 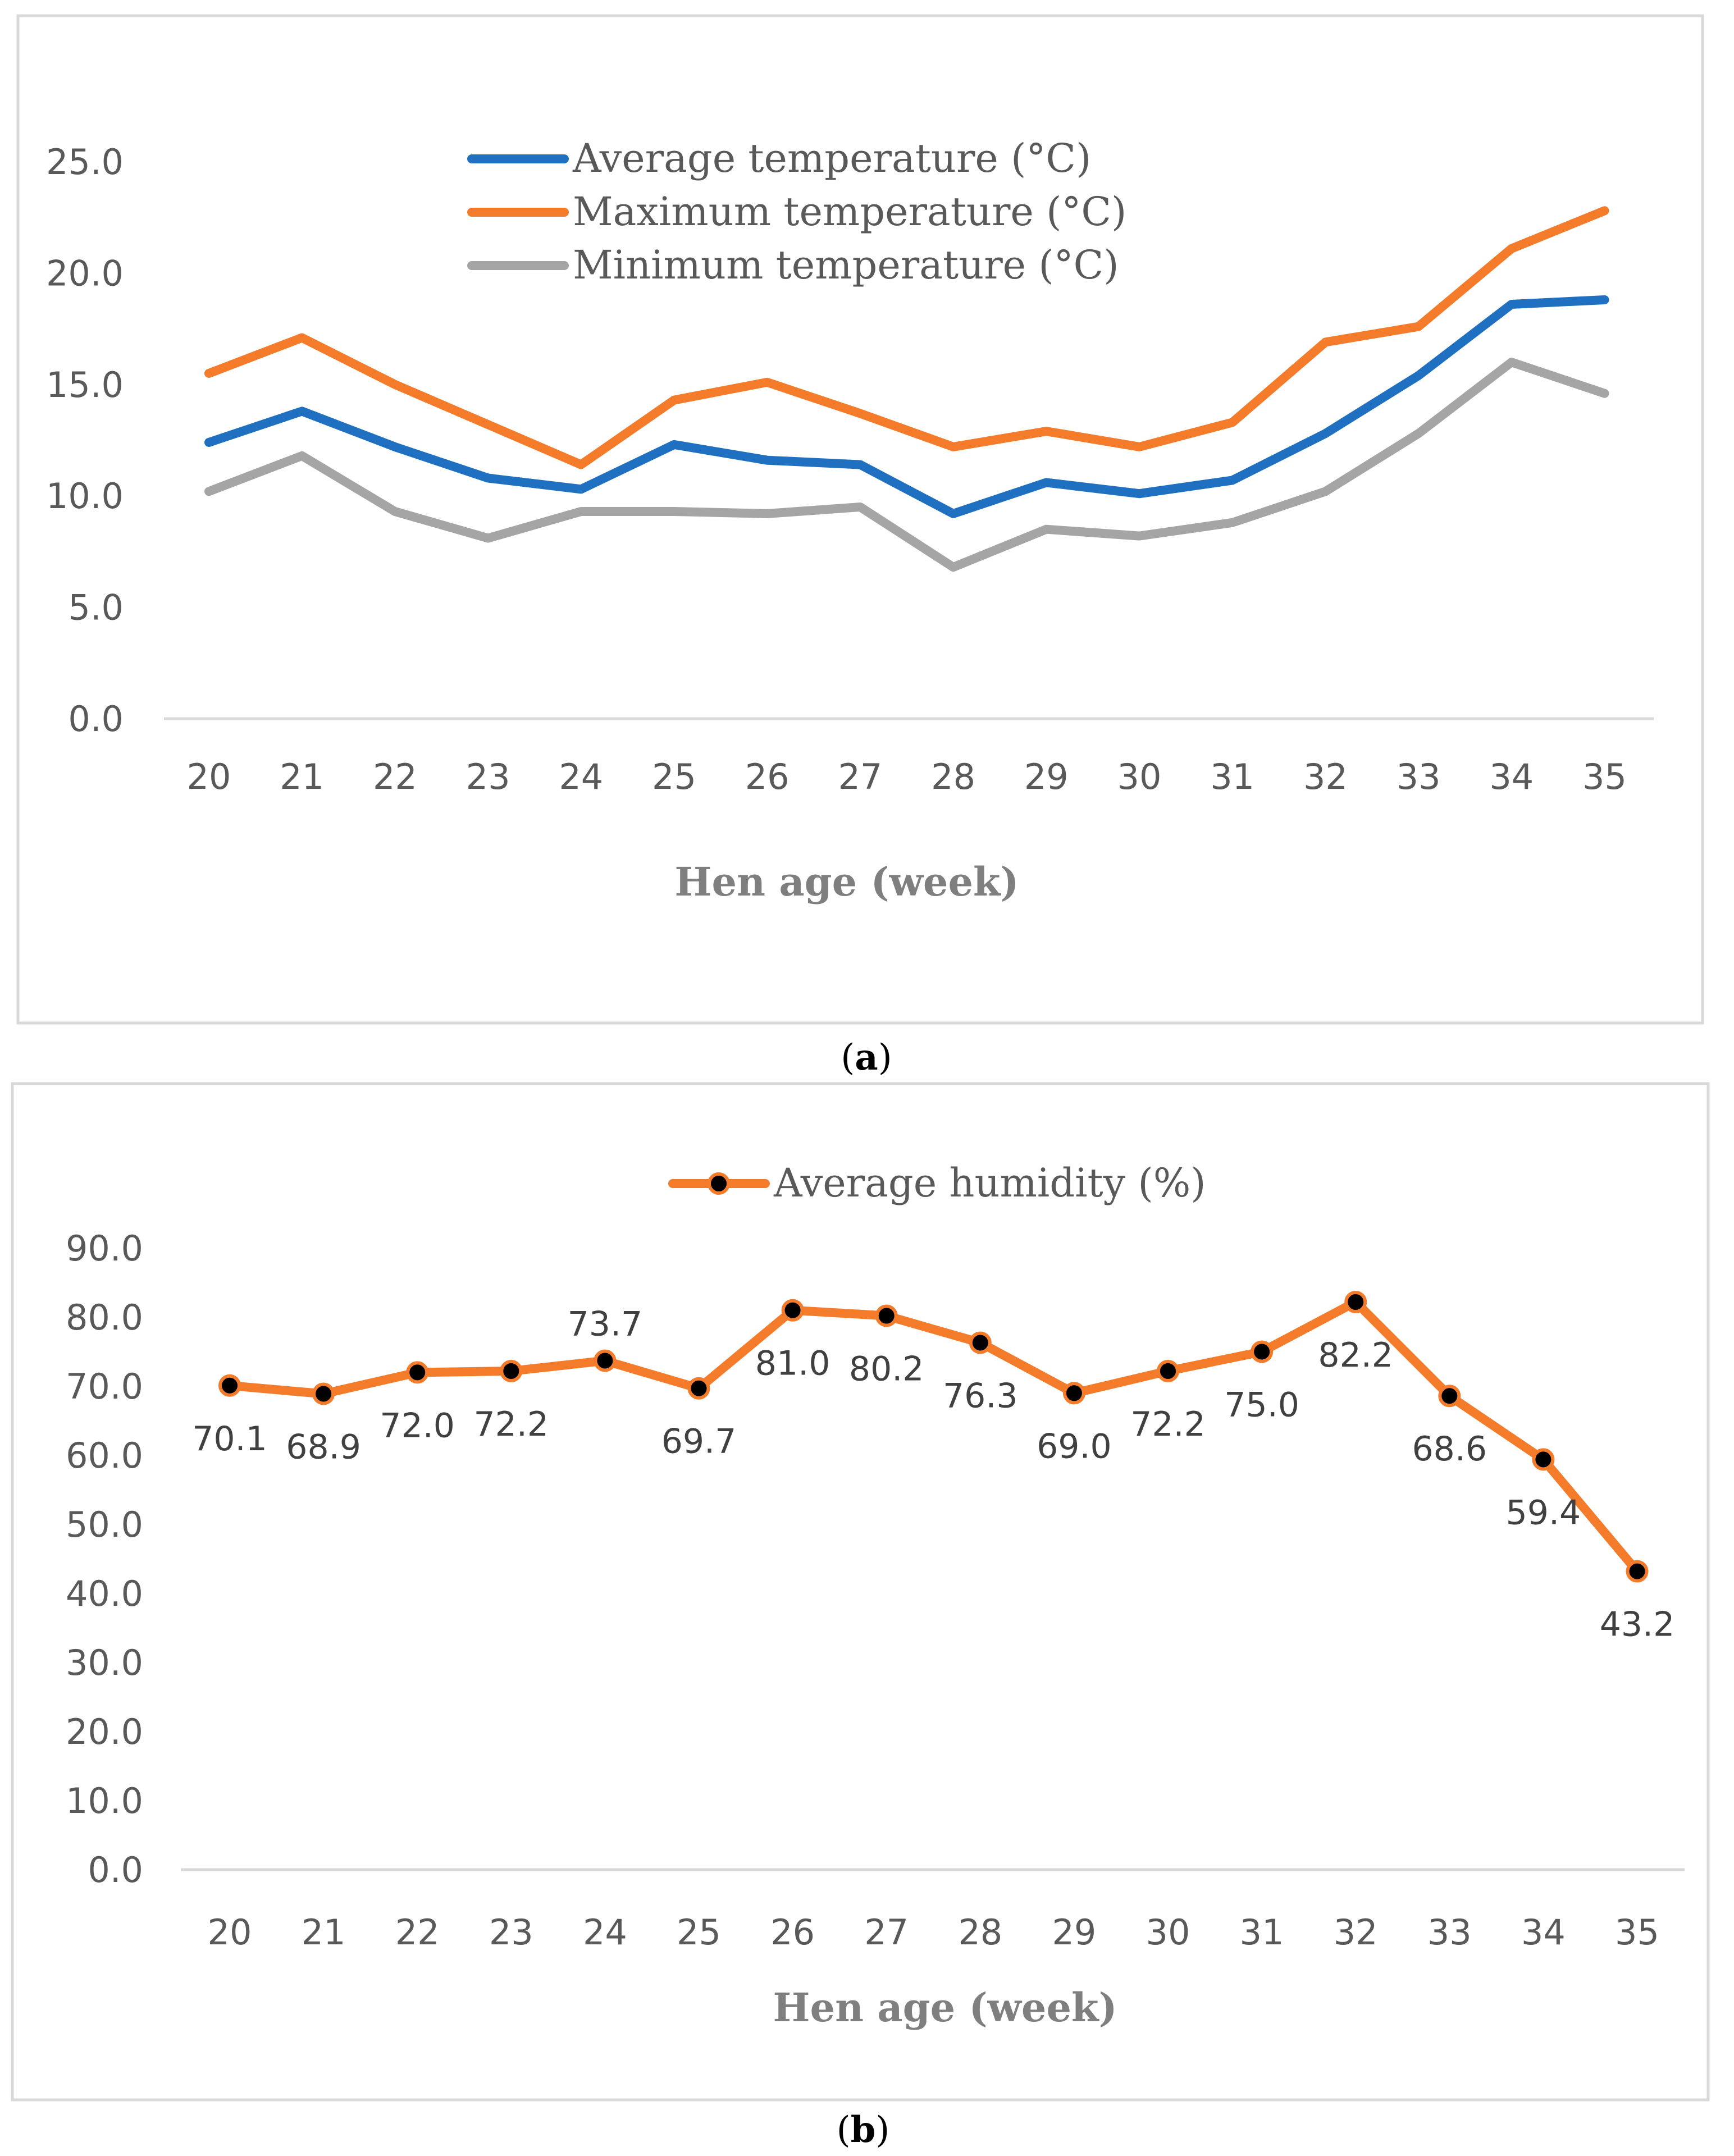 What do you see at coordinates (1449, 1449) in the screenshot?
I see `chart-b-data-label: 68.6` at bounding box center [1449, 1449].